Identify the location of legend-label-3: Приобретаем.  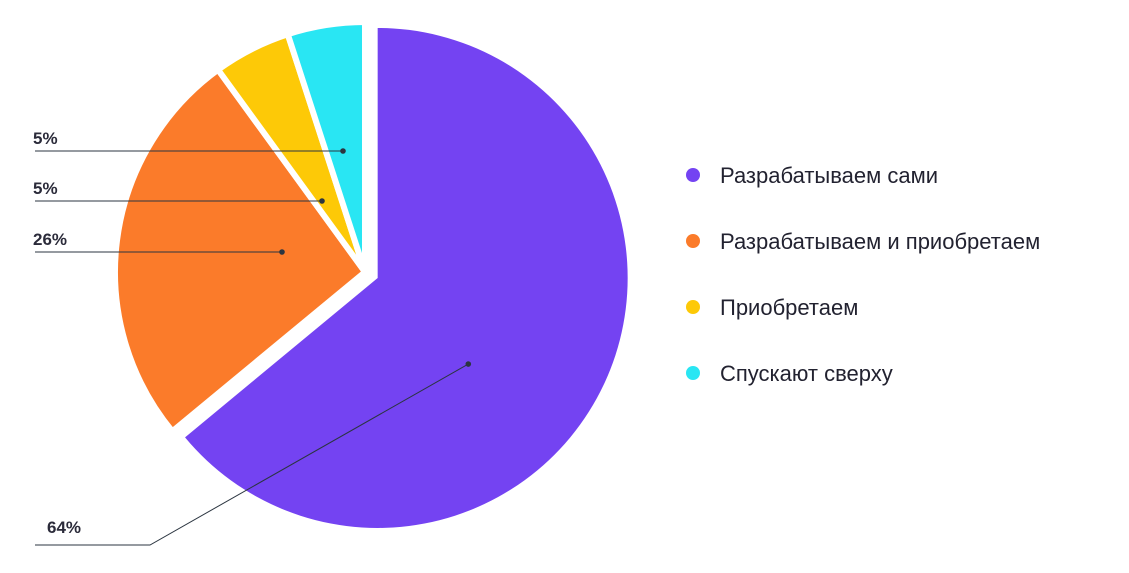
(789, 307).